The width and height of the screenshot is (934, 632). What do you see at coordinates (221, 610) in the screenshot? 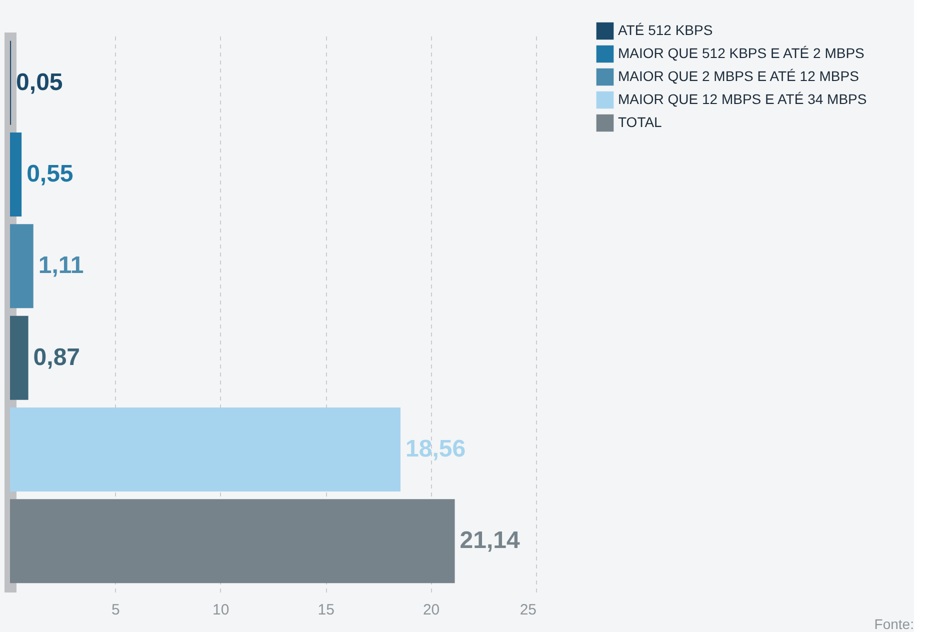
I see `x-tick-label: 10` at bounding box center [221, 610].